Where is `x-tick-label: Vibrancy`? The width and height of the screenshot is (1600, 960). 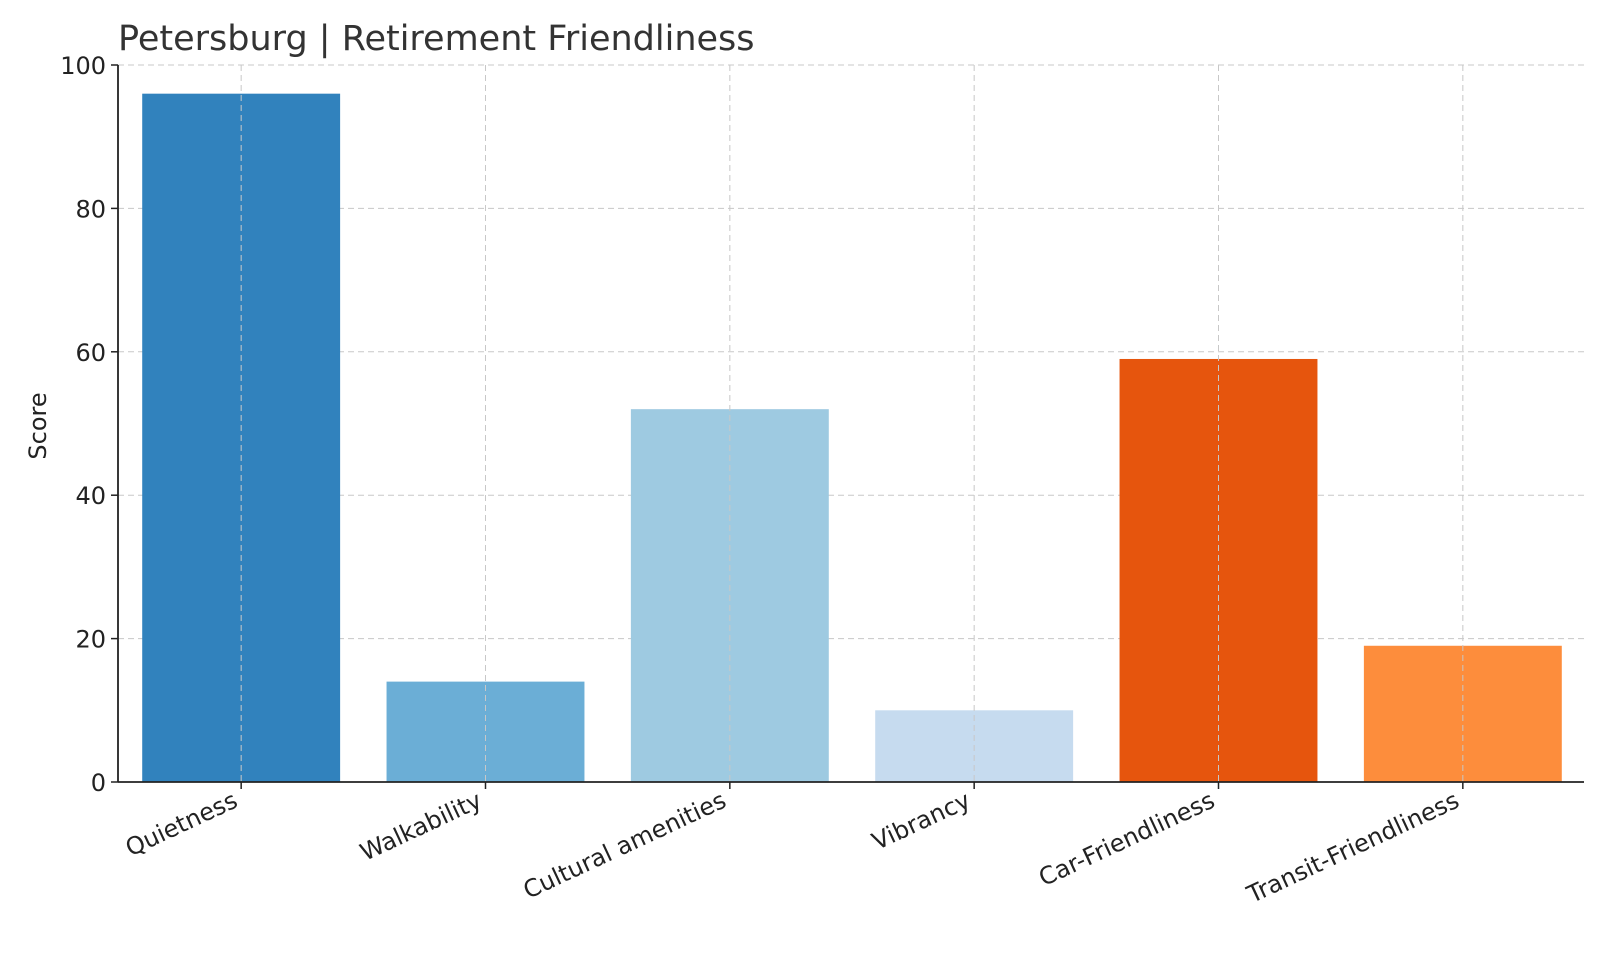
x-tick-label: Vibrancy is located at coordinates (921, 821).